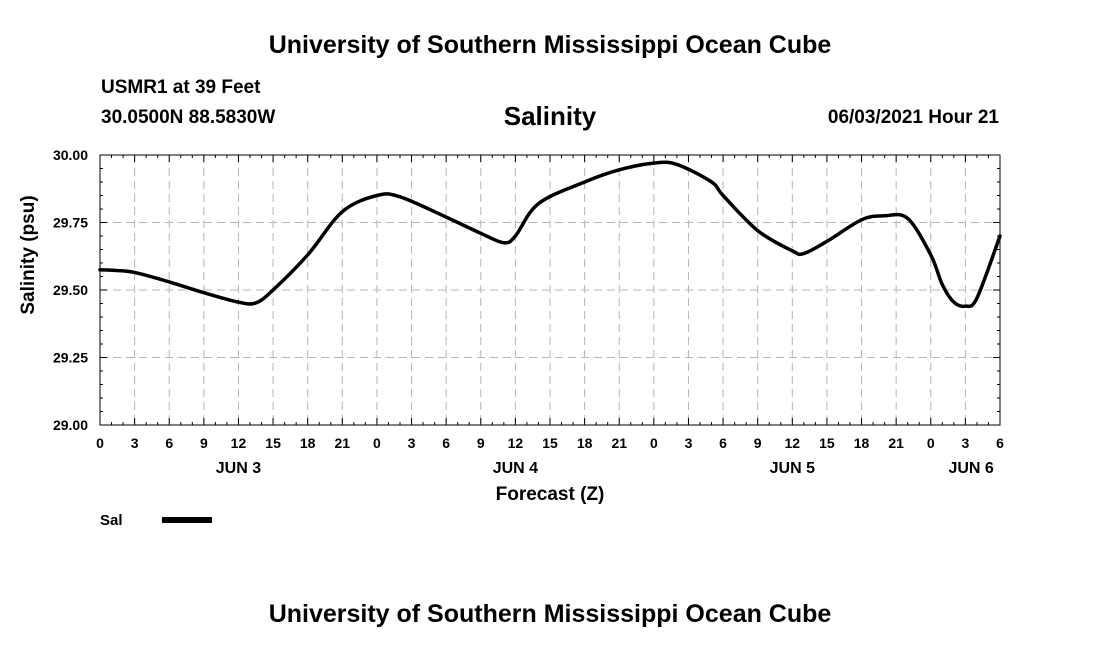 This screenshot has height=650, width=1100. I want to click on y-tick-label: 29.75, so click(70, 223).